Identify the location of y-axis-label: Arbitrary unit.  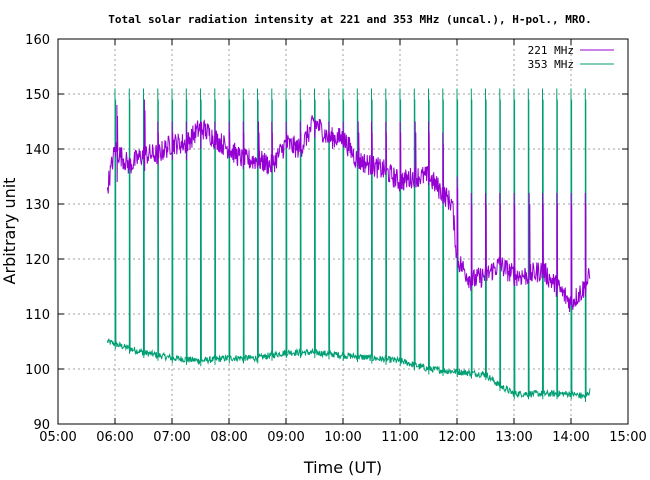
(9, 231).